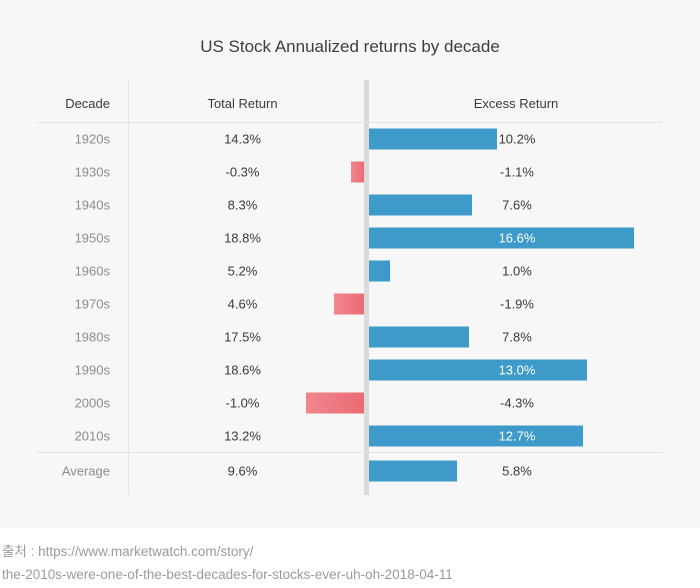 Image resolution: width=700 pixels, height=588 pixels. I want to click on excess-return-value: 10.2%, so click(517, 138).